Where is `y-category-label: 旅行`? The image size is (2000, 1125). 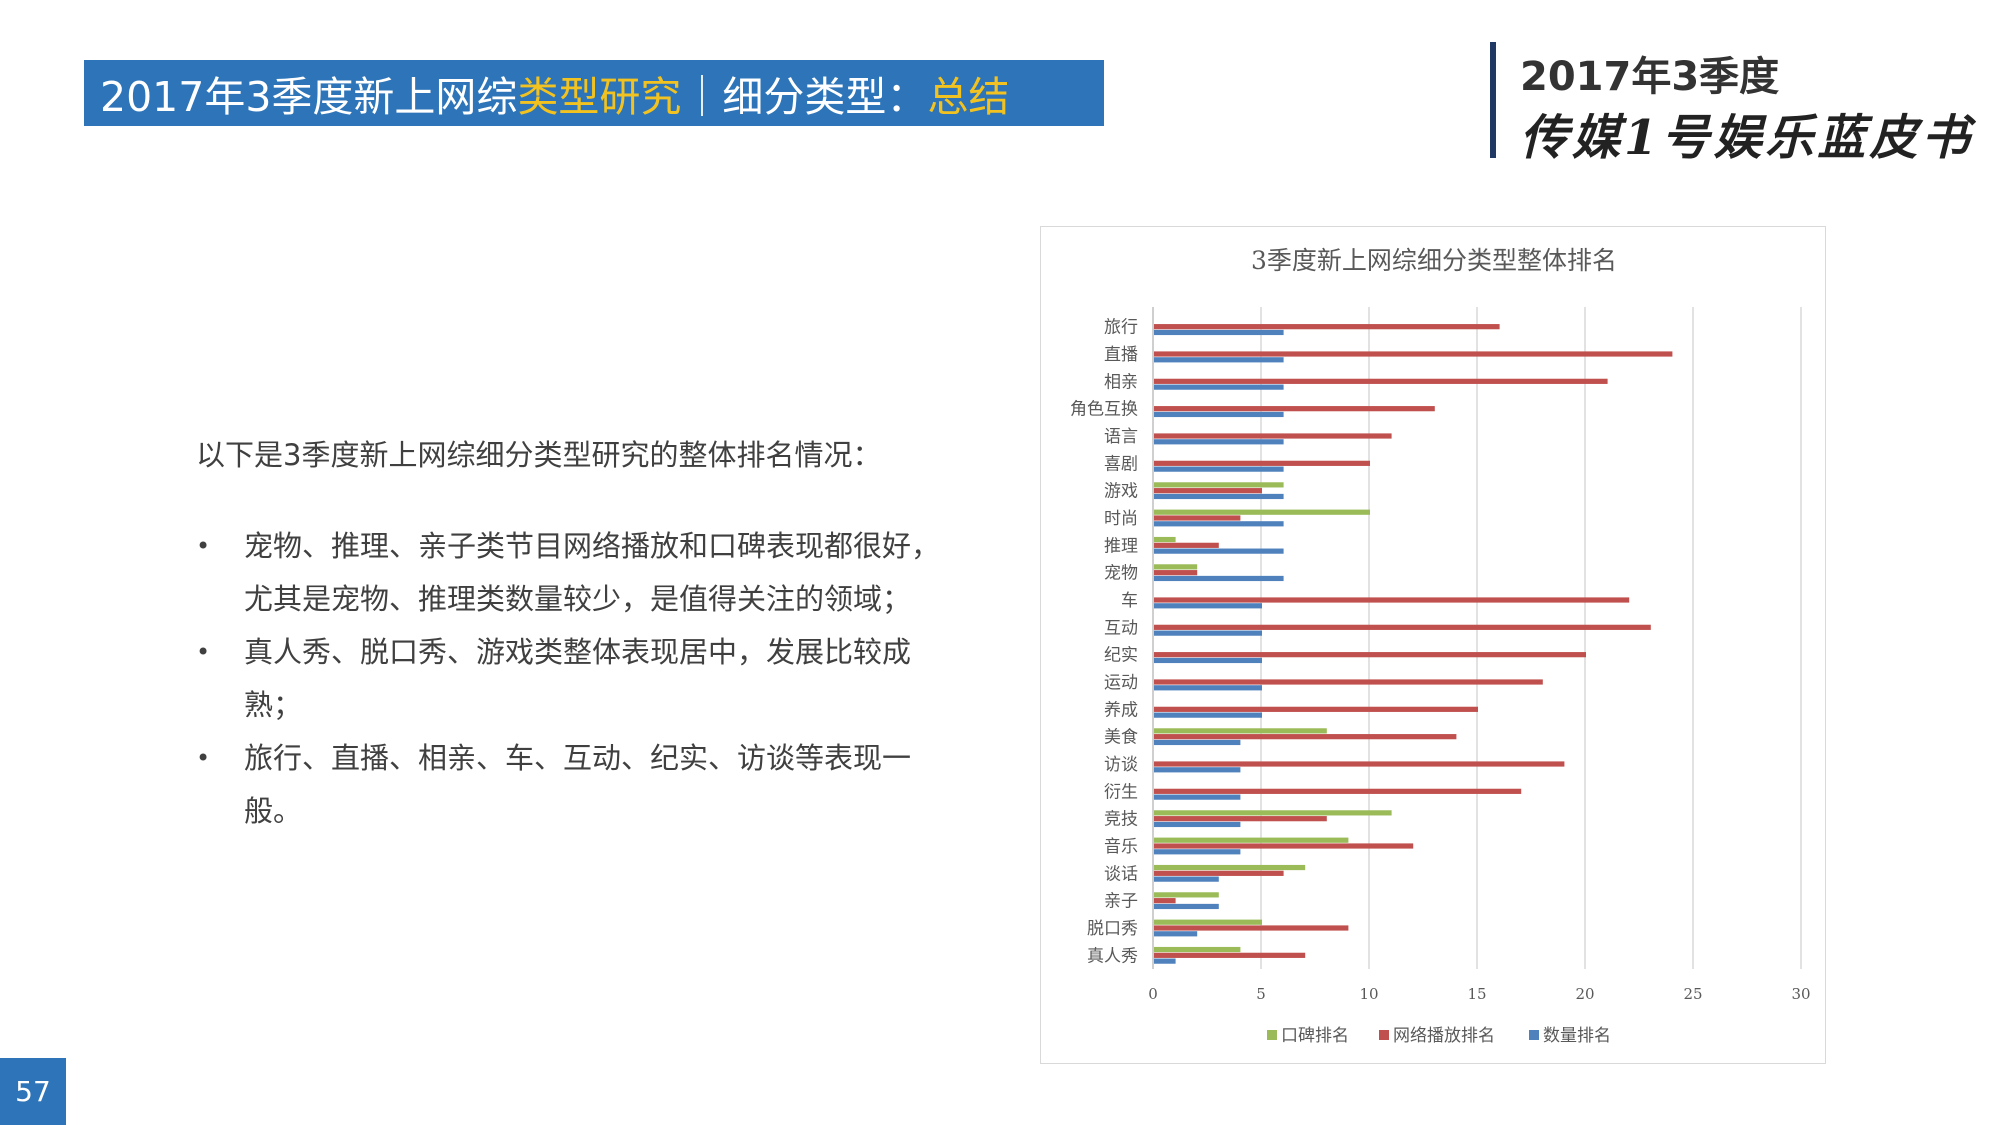 y-category-label: 旅行 is located at coordinates (1121, 328).